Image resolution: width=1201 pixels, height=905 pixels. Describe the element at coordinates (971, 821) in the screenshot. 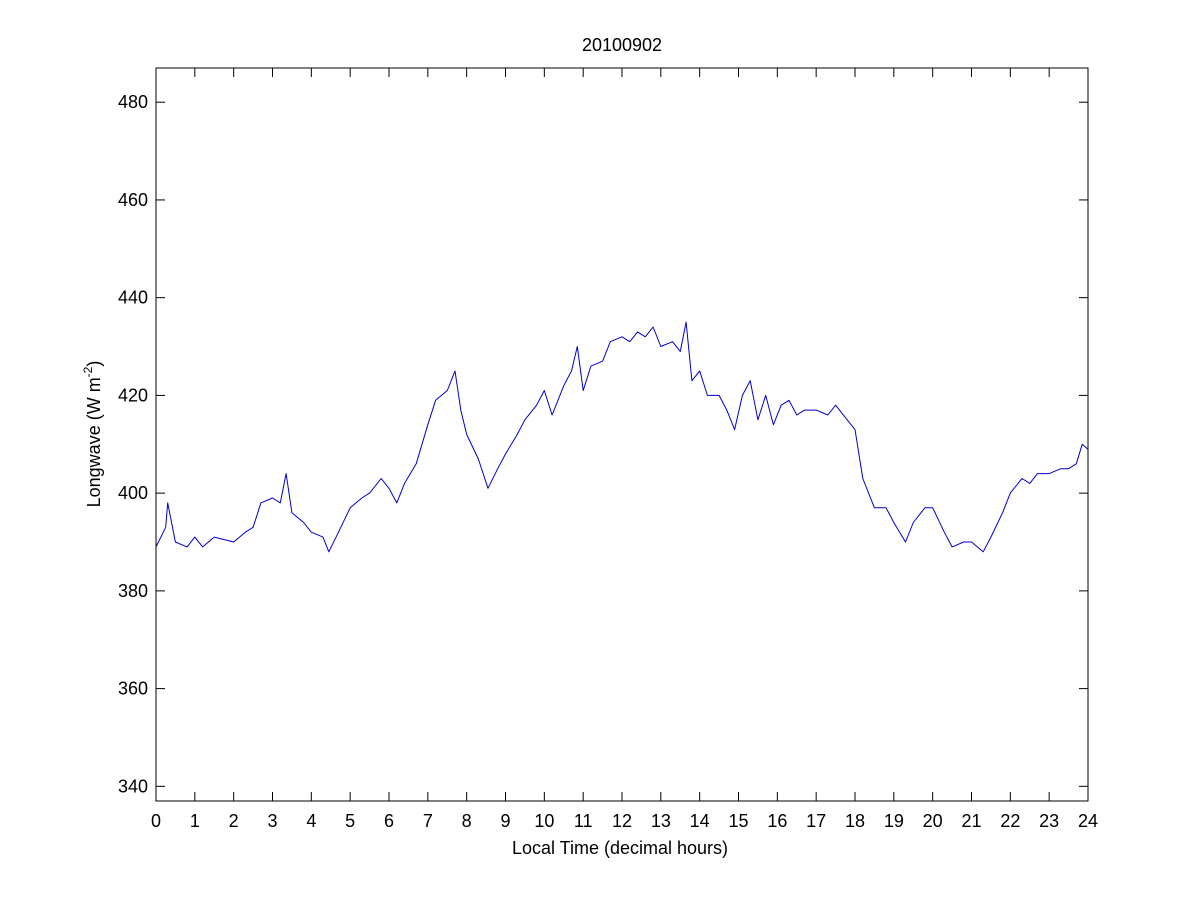

I see `x-tick-label: 21` at that location.